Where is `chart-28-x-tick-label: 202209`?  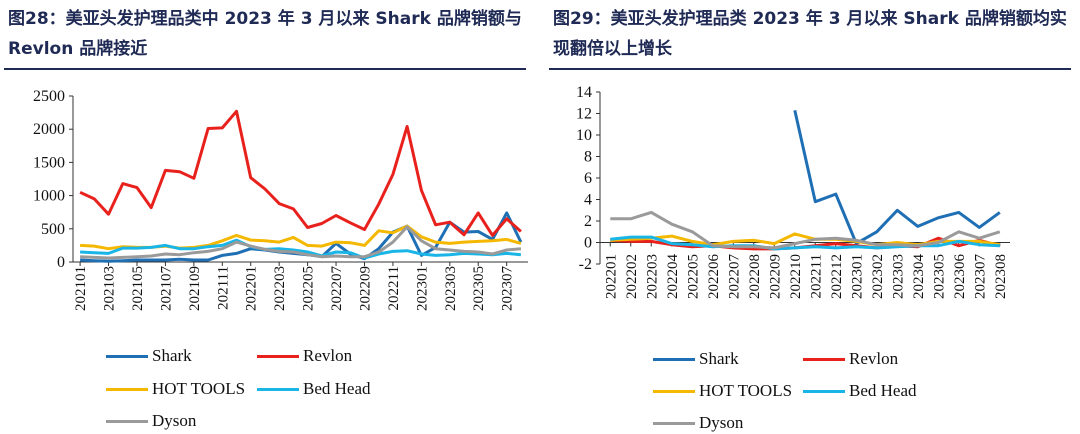
chart-28-x-tick-label: 202209 is located at coordinates (365, 288).